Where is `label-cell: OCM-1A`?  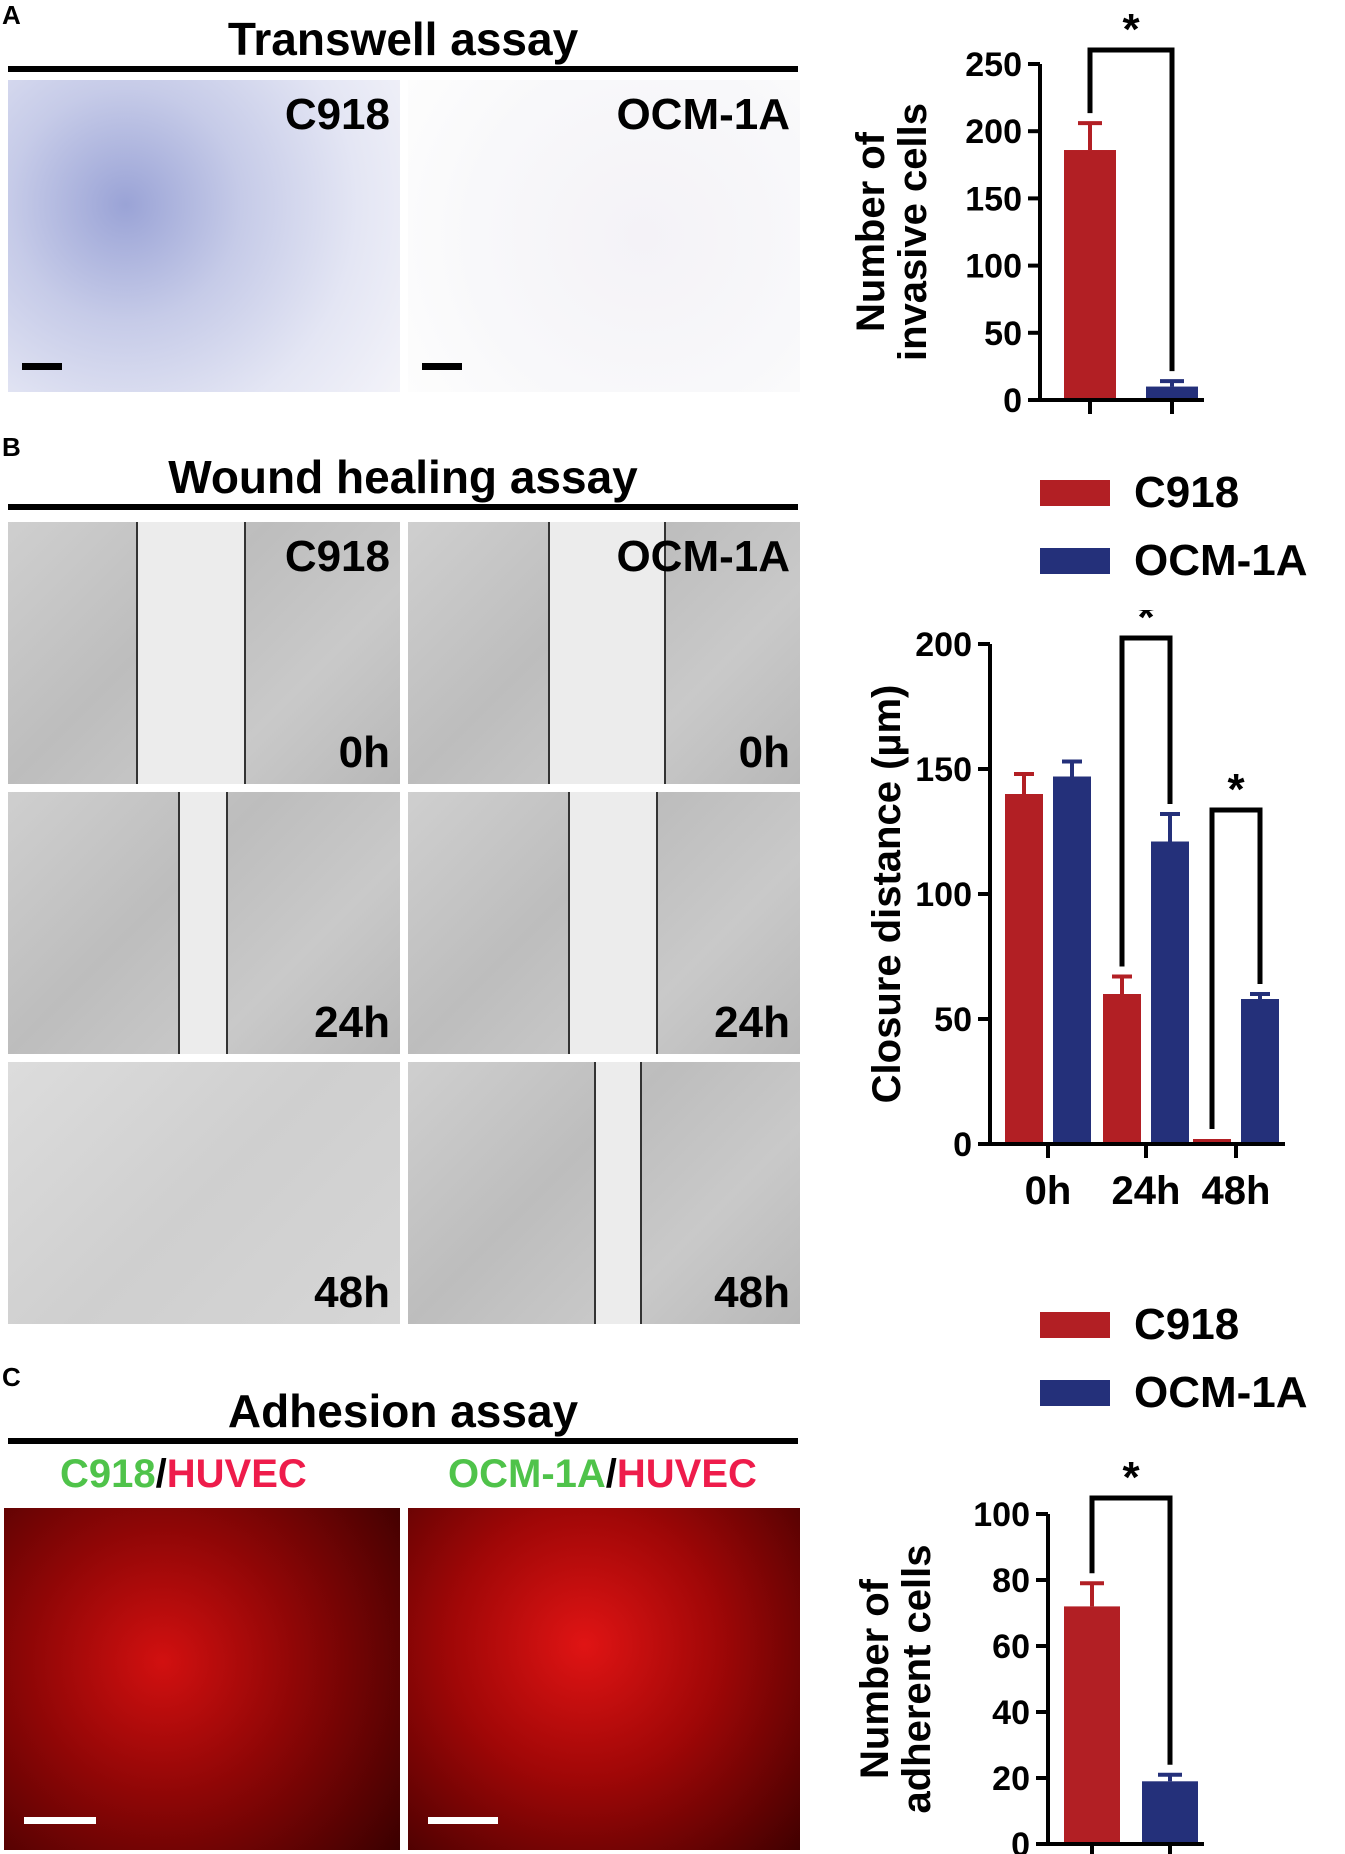 label-cell: OCM-1A is located at coordinates (527, 1474).